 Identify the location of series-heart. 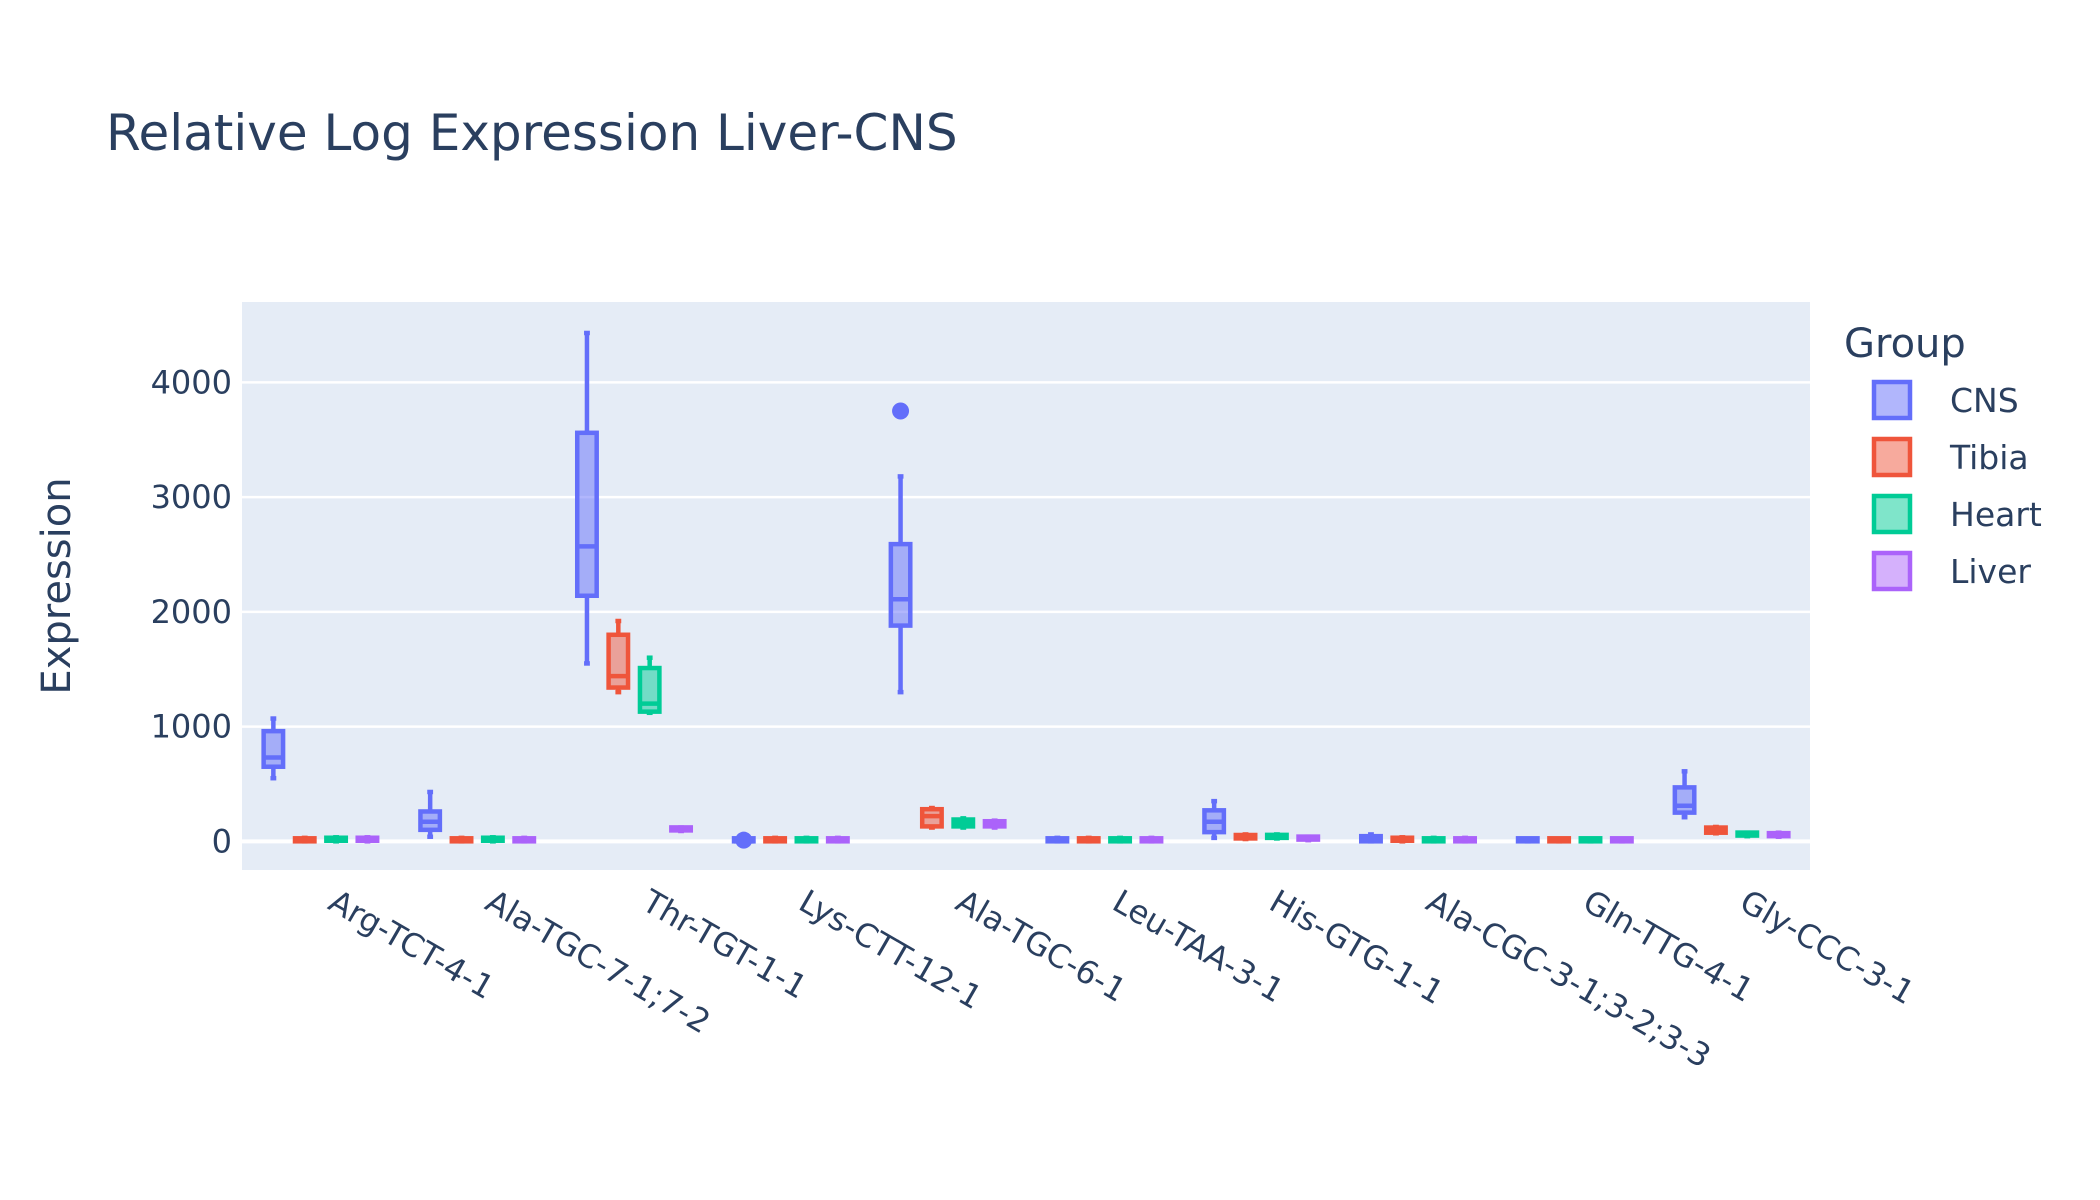
(1042, 749).